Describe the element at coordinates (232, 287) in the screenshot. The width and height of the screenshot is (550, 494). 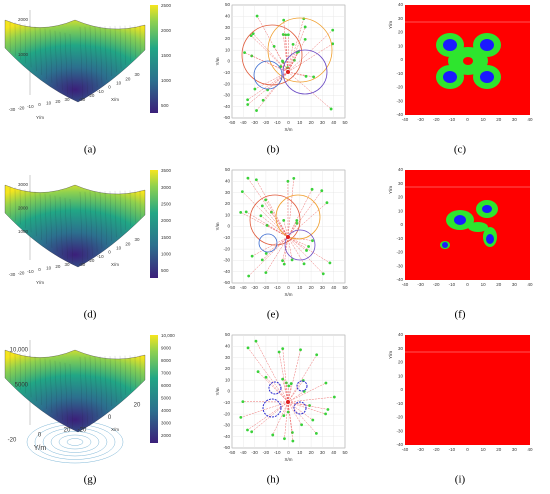
I see `x-tick-label: -50` at that location.